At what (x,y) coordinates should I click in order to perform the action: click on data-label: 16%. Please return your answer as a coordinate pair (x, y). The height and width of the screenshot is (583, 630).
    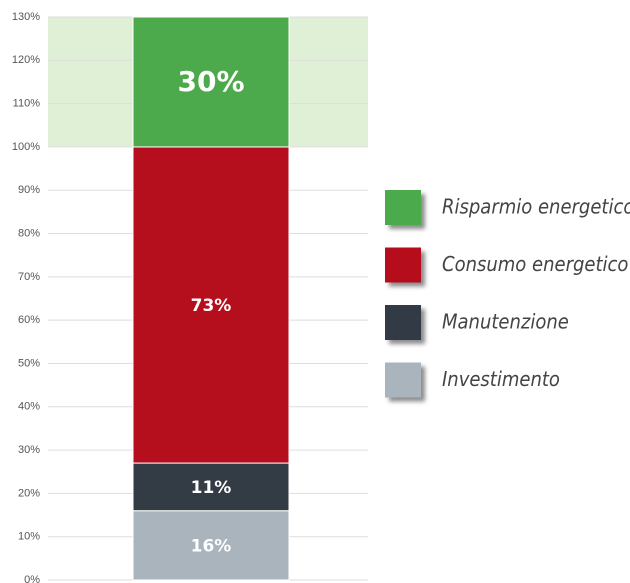
    Looking at the image, I should click on (211, 546).